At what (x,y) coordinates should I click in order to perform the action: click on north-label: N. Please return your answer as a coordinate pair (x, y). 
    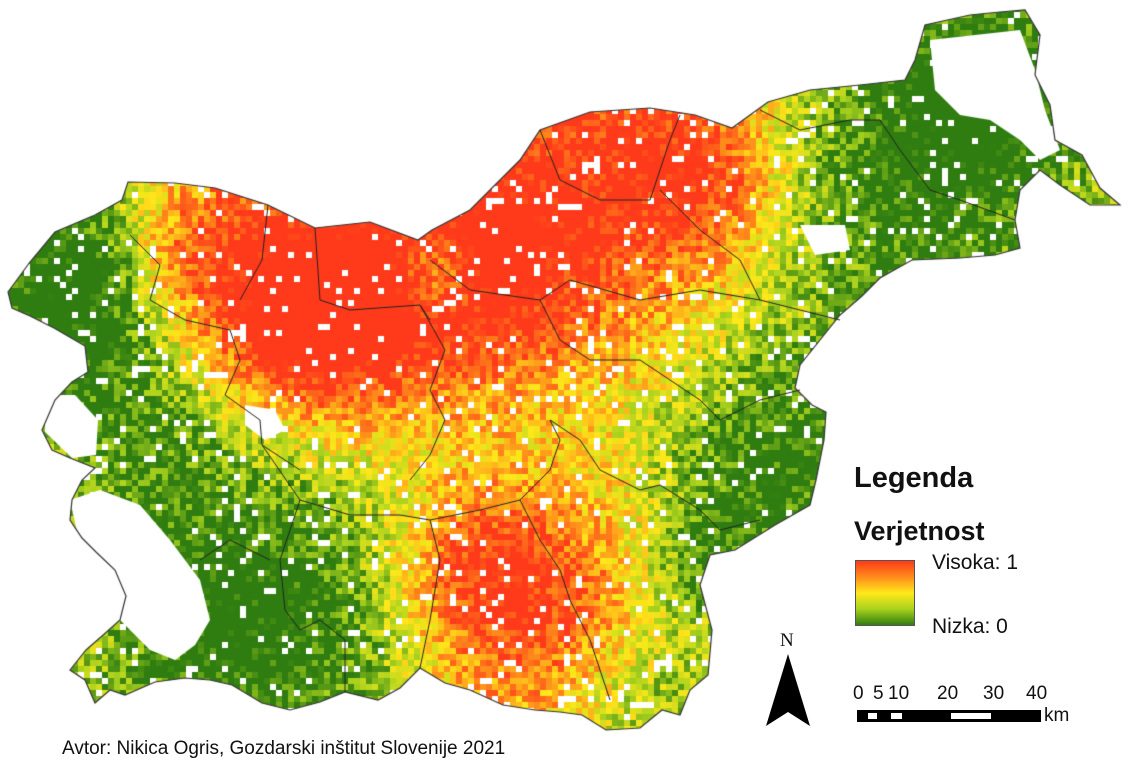
    Looking at the image, I should click on (787, 640).